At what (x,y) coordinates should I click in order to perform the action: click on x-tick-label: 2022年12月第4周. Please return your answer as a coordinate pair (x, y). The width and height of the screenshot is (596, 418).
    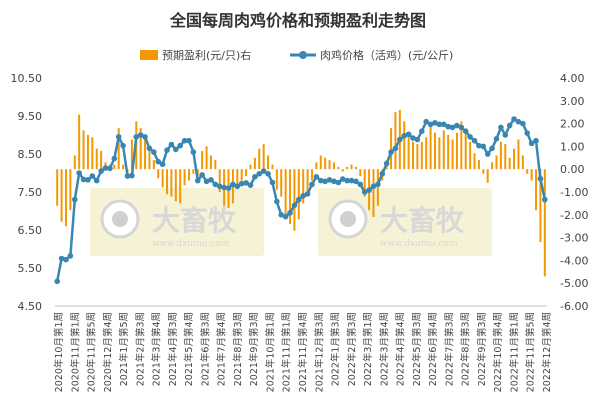
    Looking at the image, I should click on (547, 352).